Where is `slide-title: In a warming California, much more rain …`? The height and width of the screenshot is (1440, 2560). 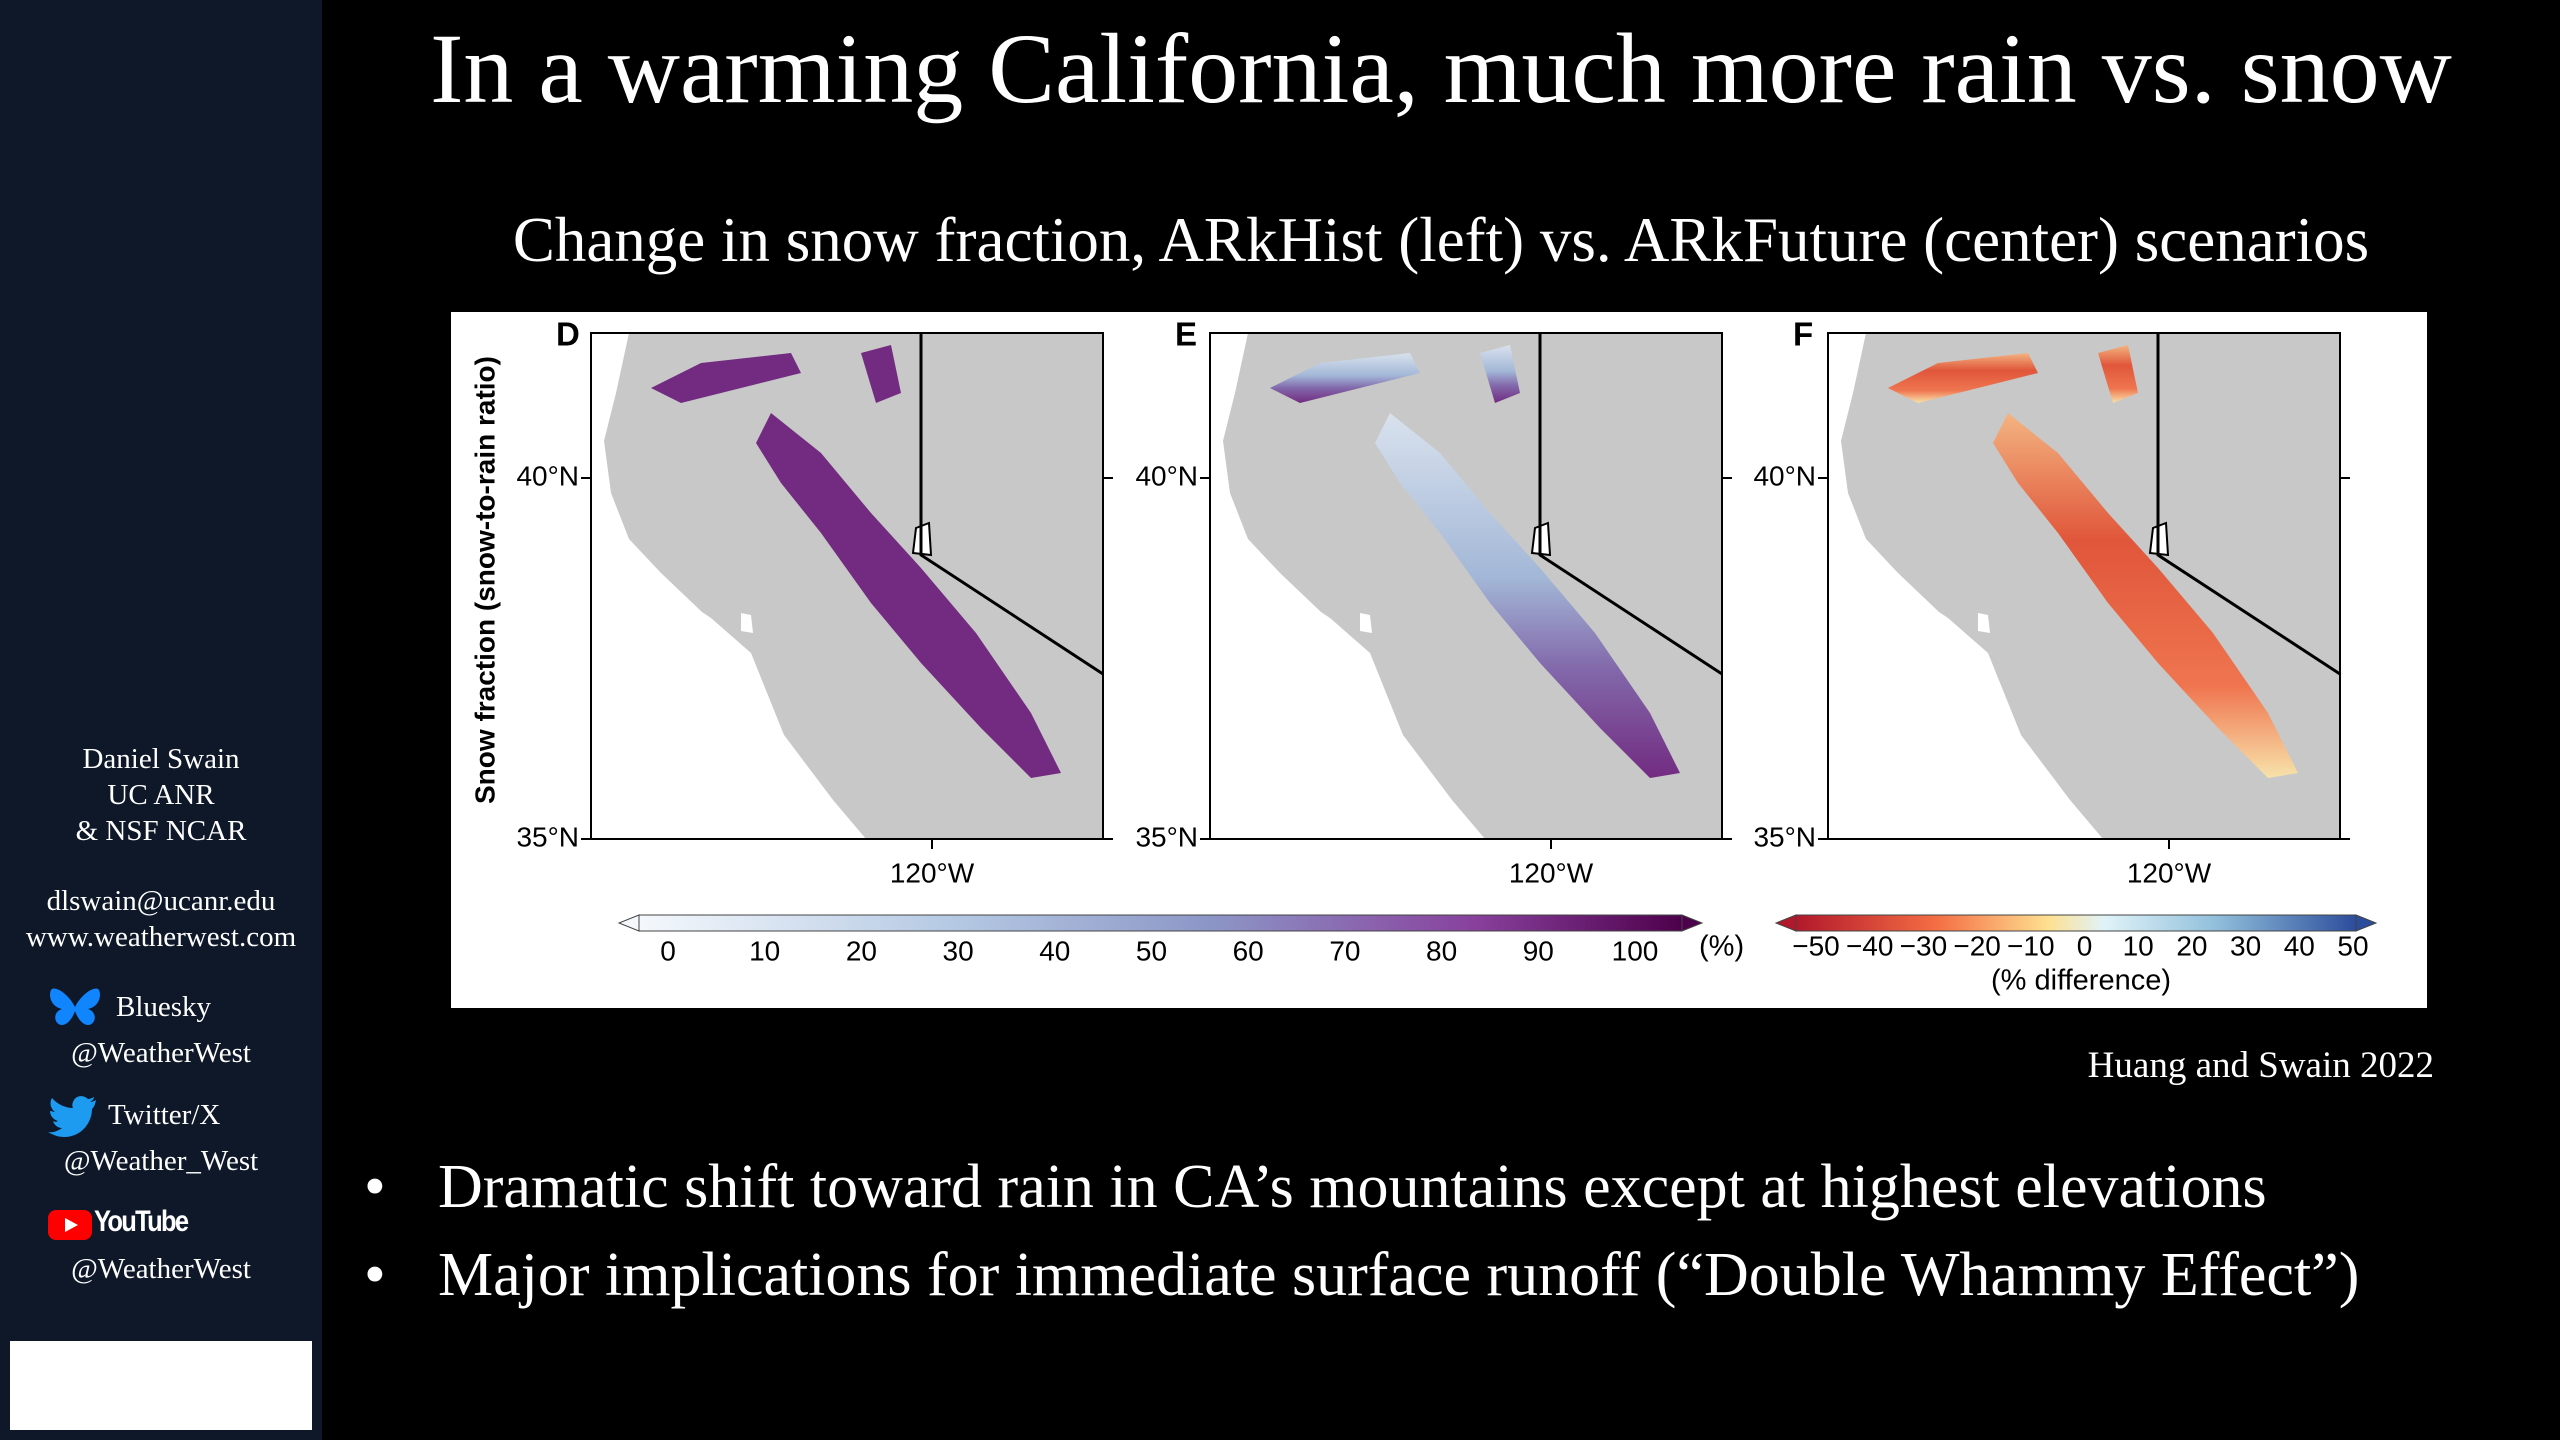
slide-title: In a warming California, much more rain … is located at coordinates (1441, 68).